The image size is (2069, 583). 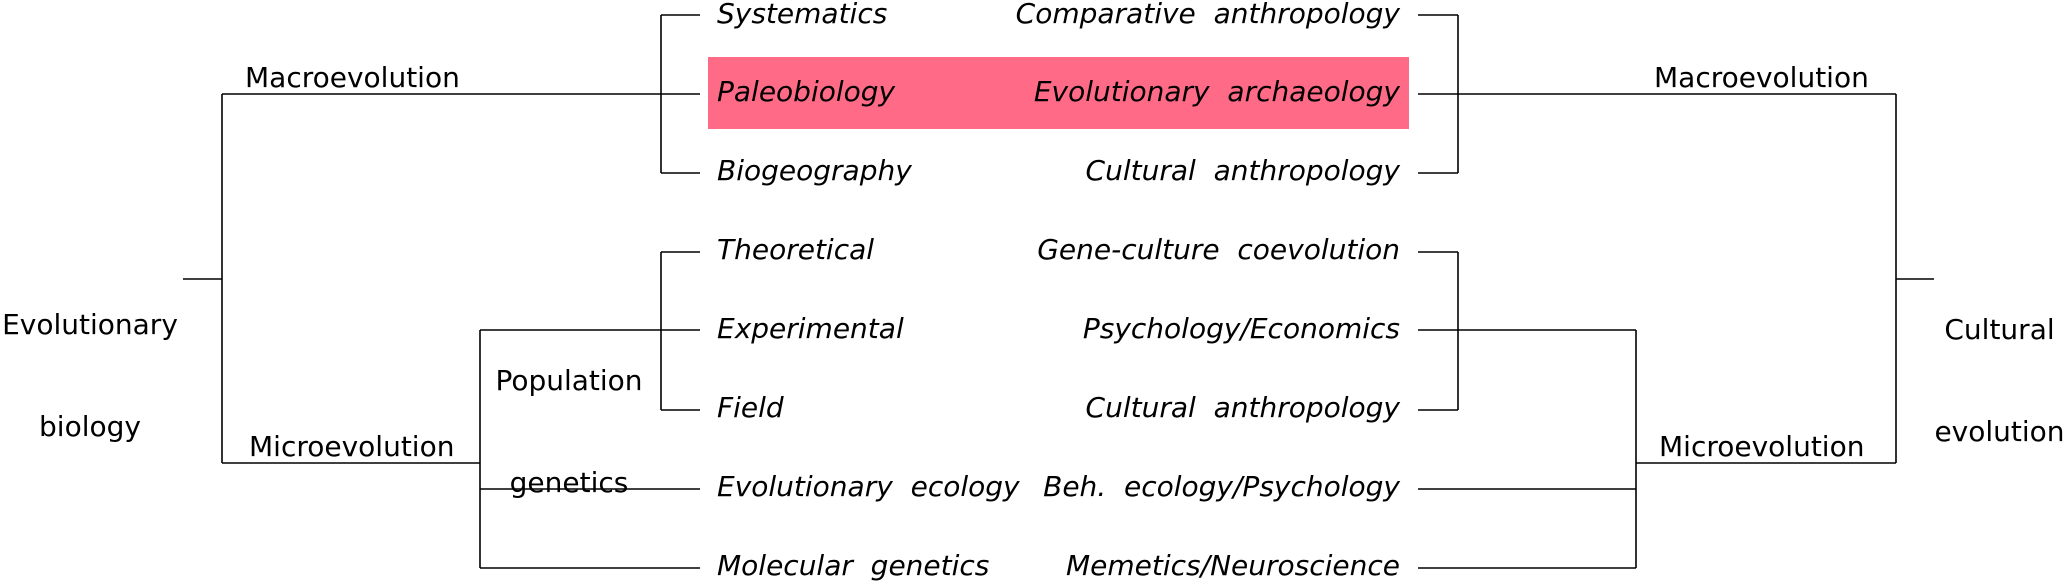 What do you see at coordinates (352, 77) in the screenshot?
I see `left-macro-label: Macroevolution` at bounding box center [352, 77].